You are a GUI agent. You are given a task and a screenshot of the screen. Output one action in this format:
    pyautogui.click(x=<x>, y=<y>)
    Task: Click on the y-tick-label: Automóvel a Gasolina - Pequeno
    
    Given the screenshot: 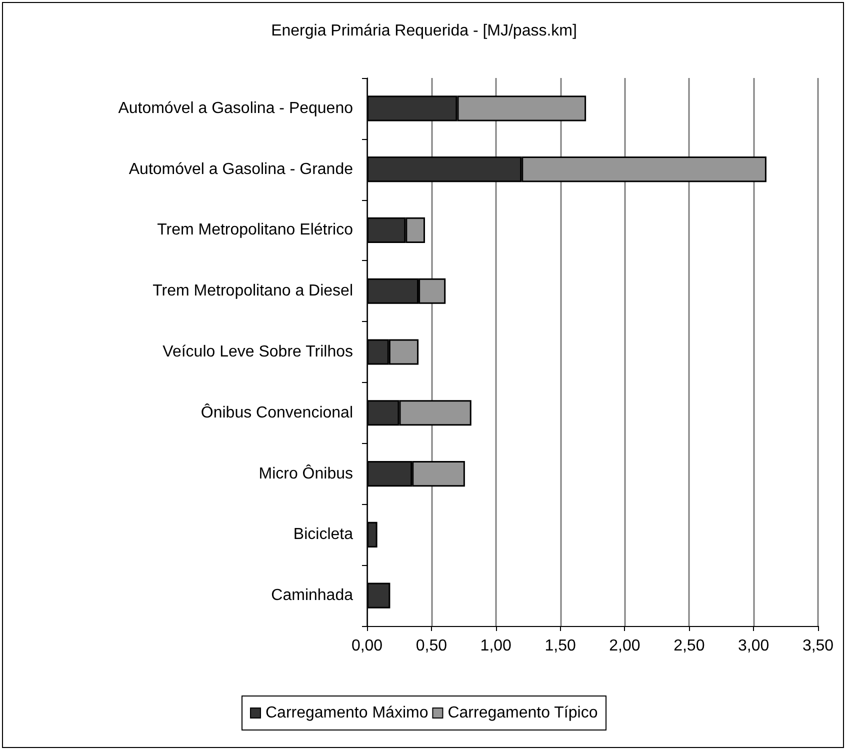 What is the action you would take?
    pyautogui.click(x=236, y=108)
    